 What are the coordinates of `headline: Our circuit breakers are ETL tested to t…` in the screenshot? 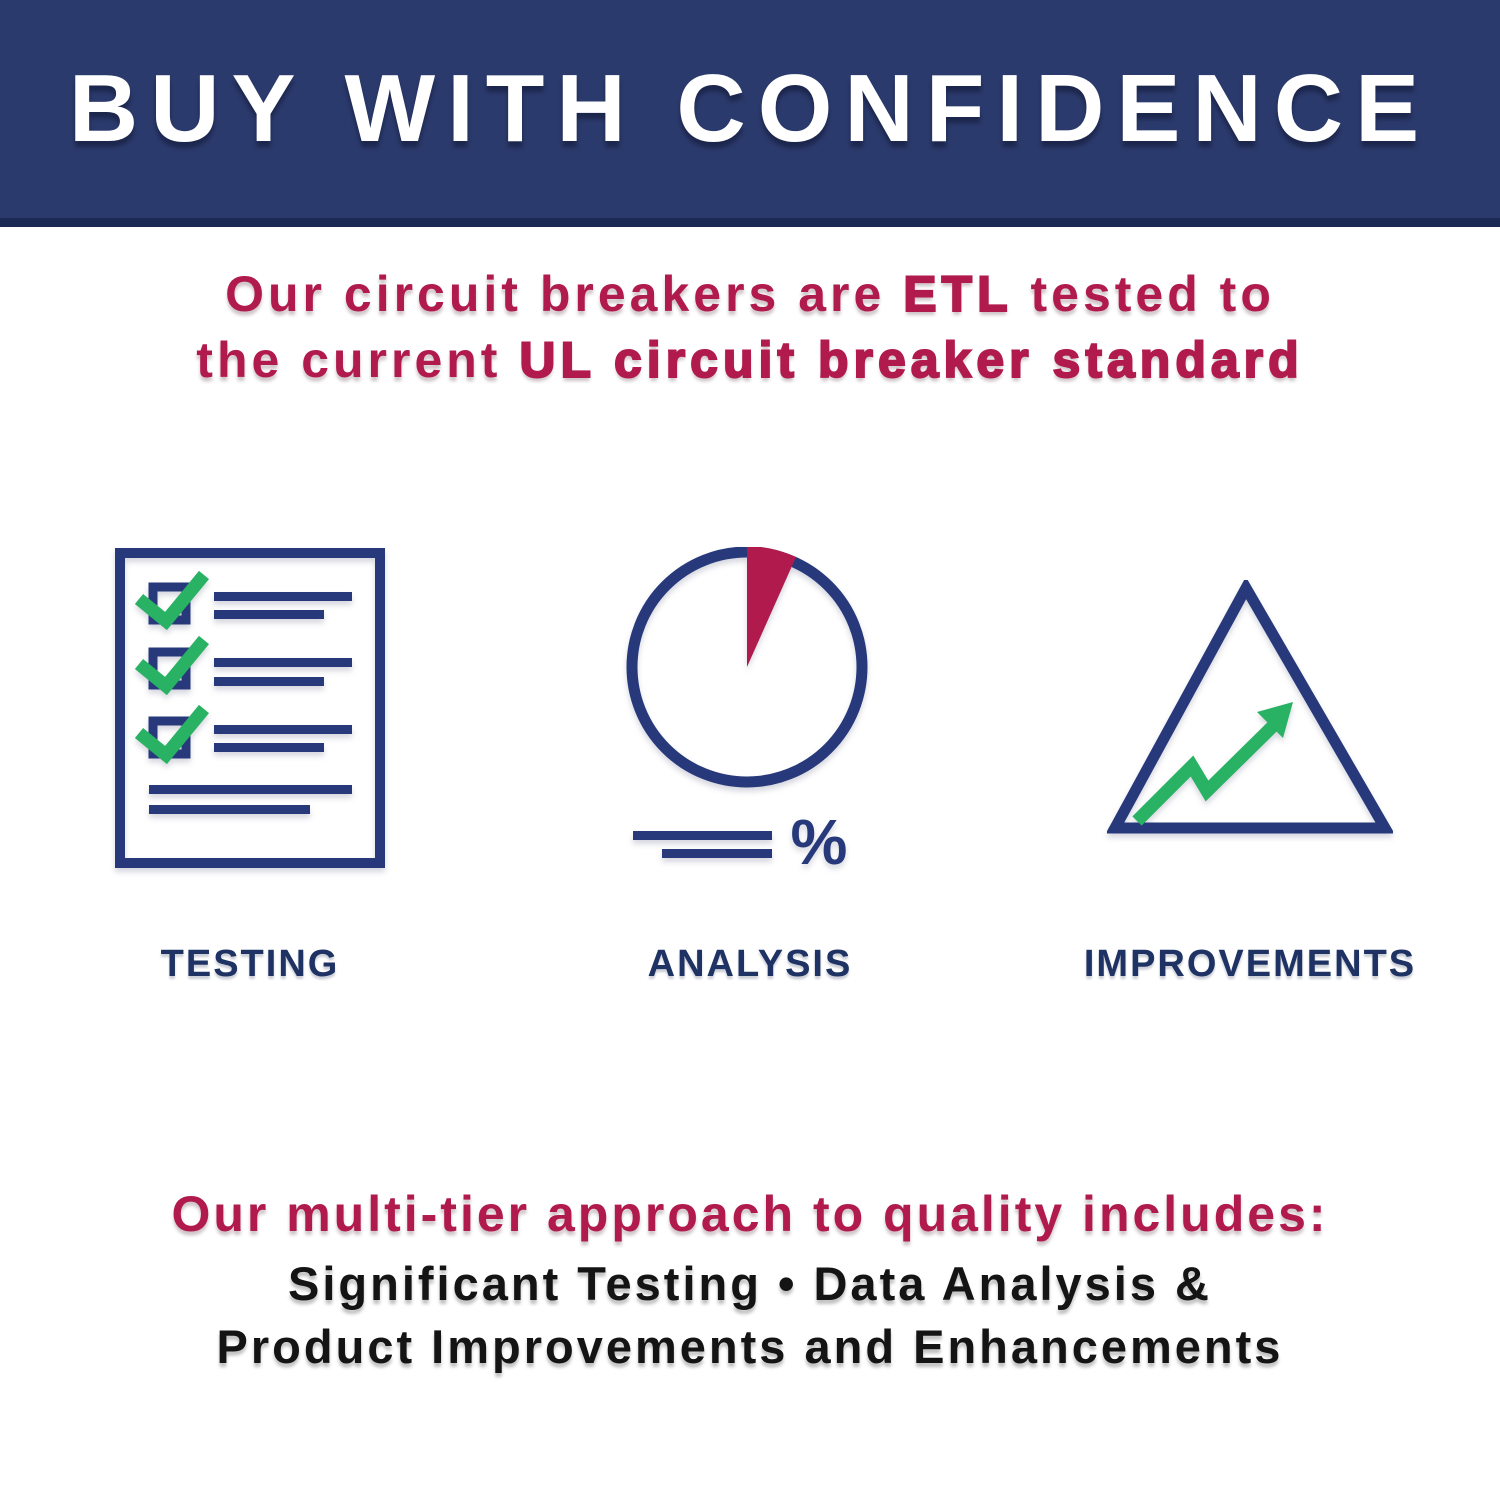 It's located at (750, 327).